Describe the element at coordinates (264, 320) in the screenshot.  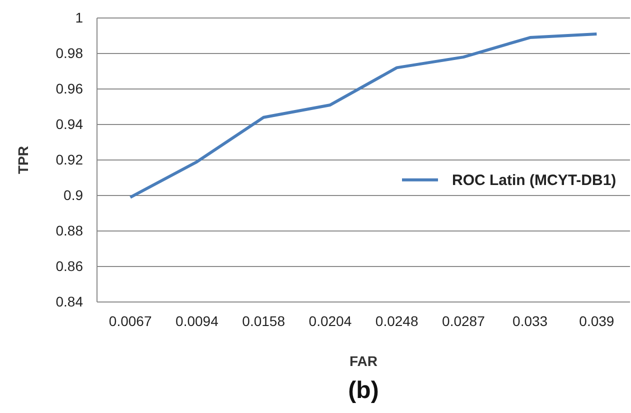
I see `x-tick-label: 0.0158` at that location.